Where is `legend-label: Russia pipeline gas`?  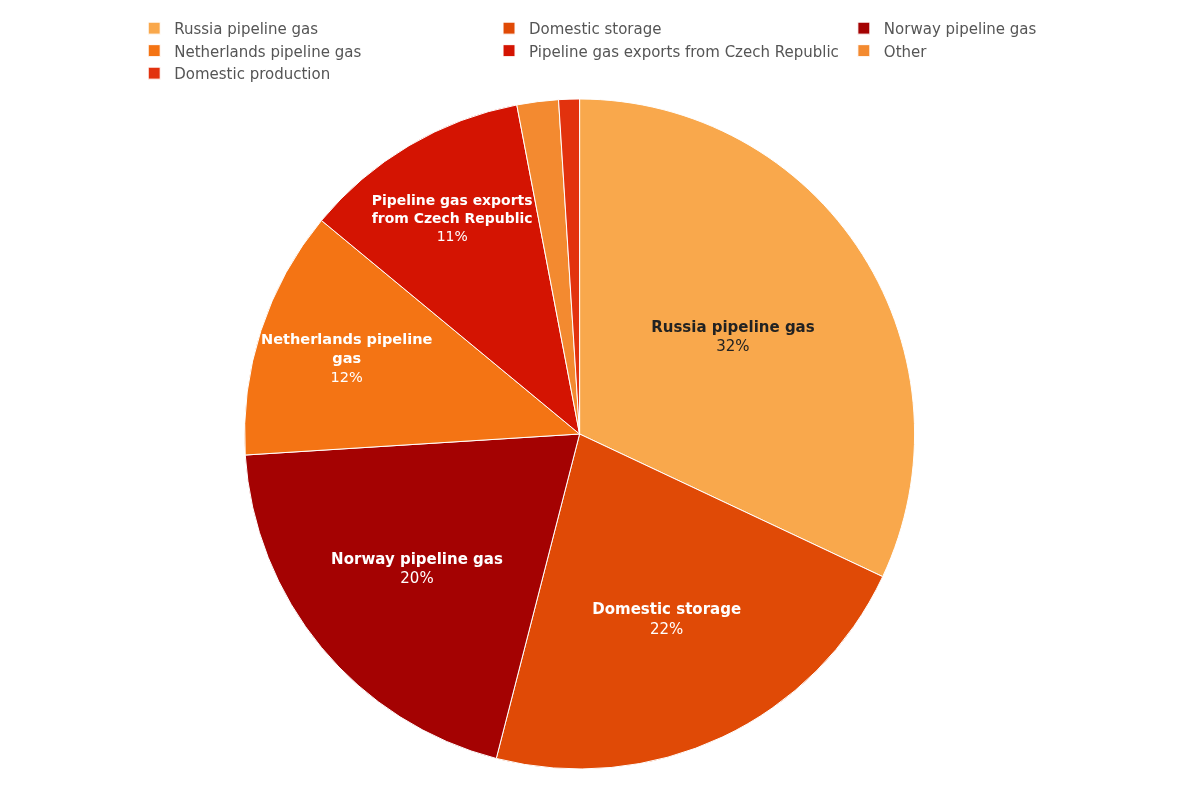 legend-label: Russia pipeline gas is located at coordinates (246, 29).